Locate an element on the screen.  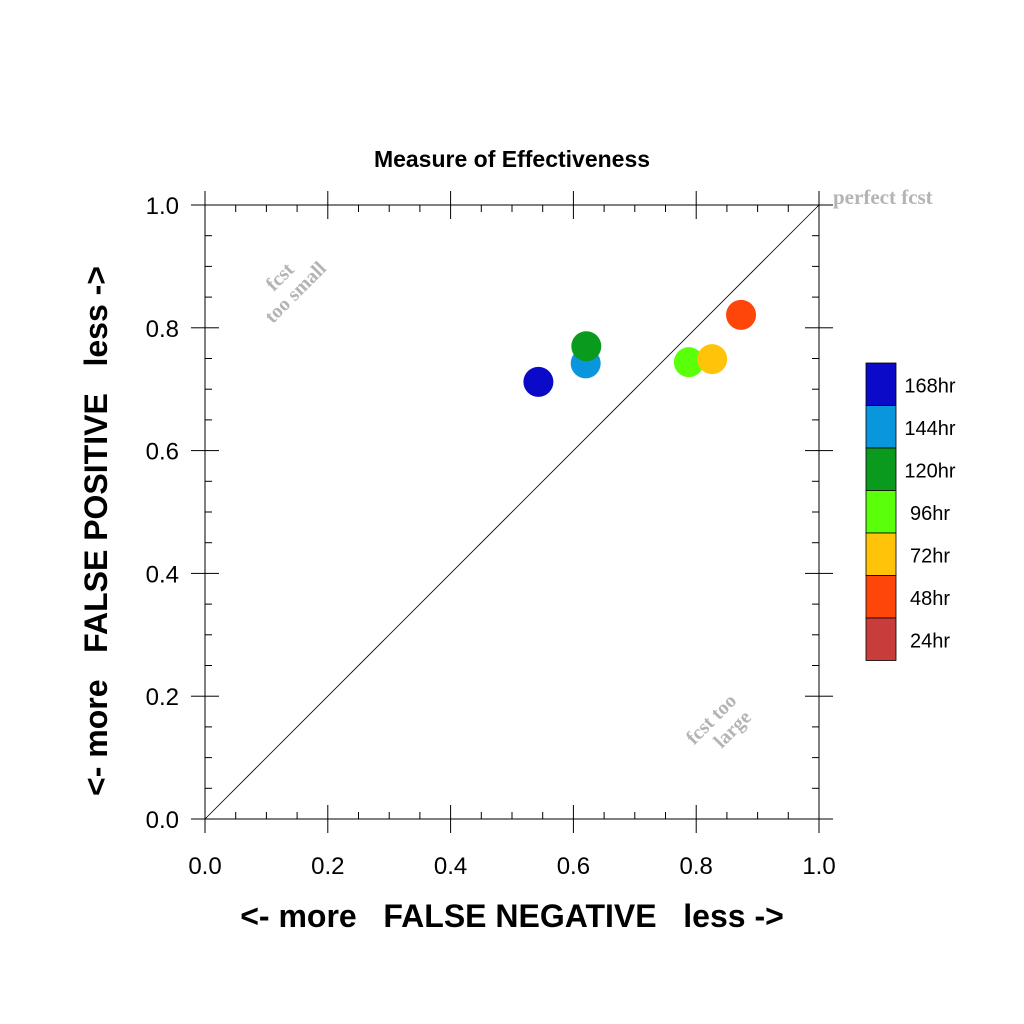
y-tick-label: 0.2 is located at coordinates (162, 697).